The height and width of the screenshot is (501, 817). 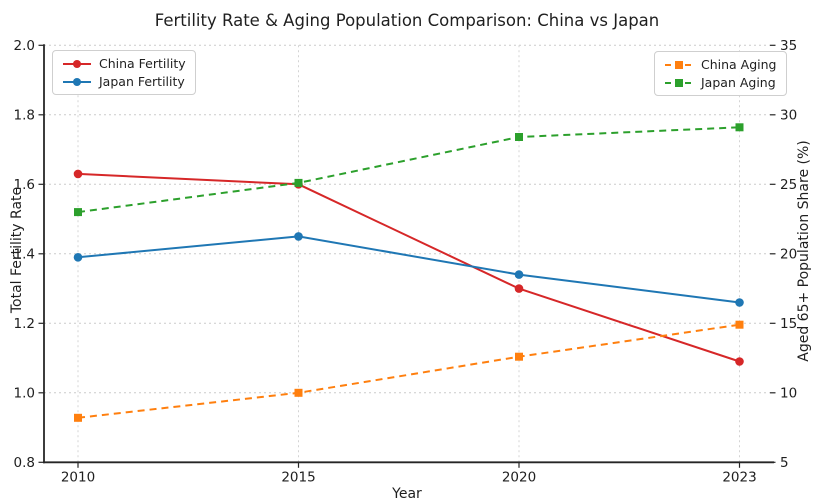 I want to click on legend-item: Japan Aging, so click(x=720, y=82).